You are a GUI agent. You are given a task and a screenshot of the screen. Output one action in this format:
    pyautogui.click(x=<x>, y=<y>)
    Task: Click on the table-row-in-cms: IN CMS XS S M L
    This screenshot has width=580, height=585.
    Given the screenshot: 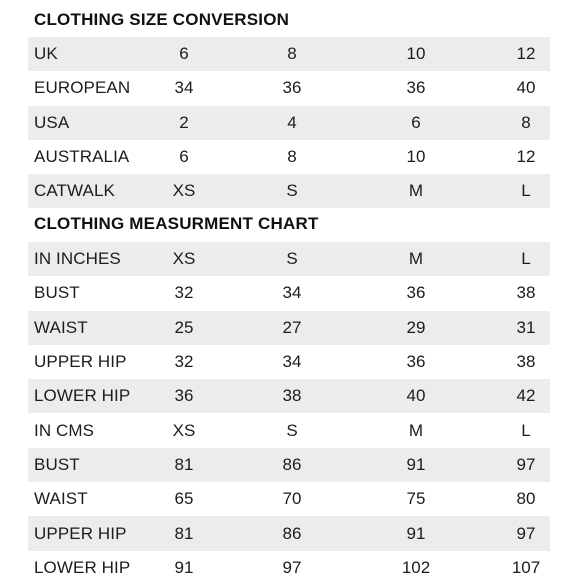 What is the action you would take?
    pyautogui.click(x=289, y=430)
    